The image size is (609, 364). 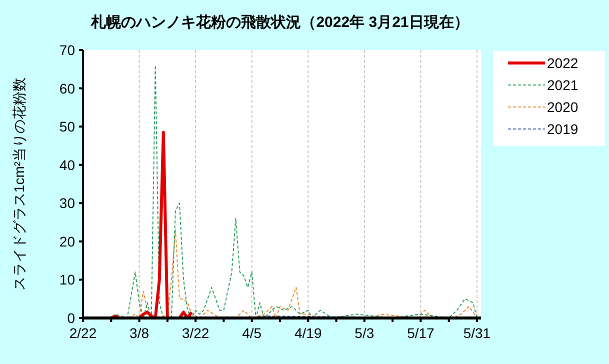 What do you see at coordinates (477, 333) in the screenshot?
I see `x-tick-label: 5/31` at bounding box center [477, 333].